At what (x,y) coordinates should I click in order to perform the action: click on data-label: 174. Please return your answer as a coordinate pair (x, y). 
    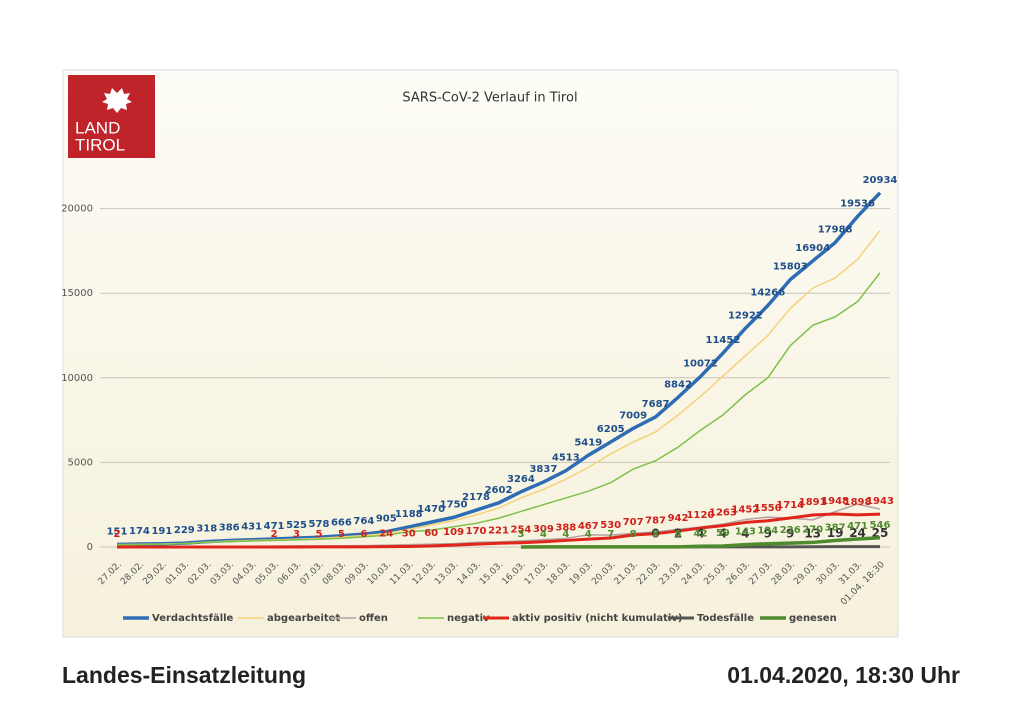
    Looking at the image, I should click on (139, 531).